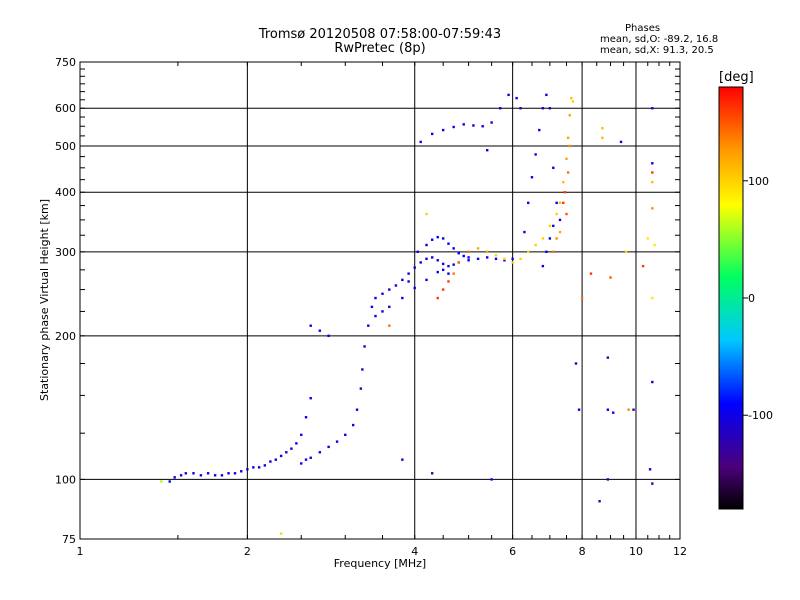 Image resolution: width=800 pixels, height=600 pixels. Describe the element at coordinates (414, 551) in the screenshot. I see `x-tick-label: 4` at that location.